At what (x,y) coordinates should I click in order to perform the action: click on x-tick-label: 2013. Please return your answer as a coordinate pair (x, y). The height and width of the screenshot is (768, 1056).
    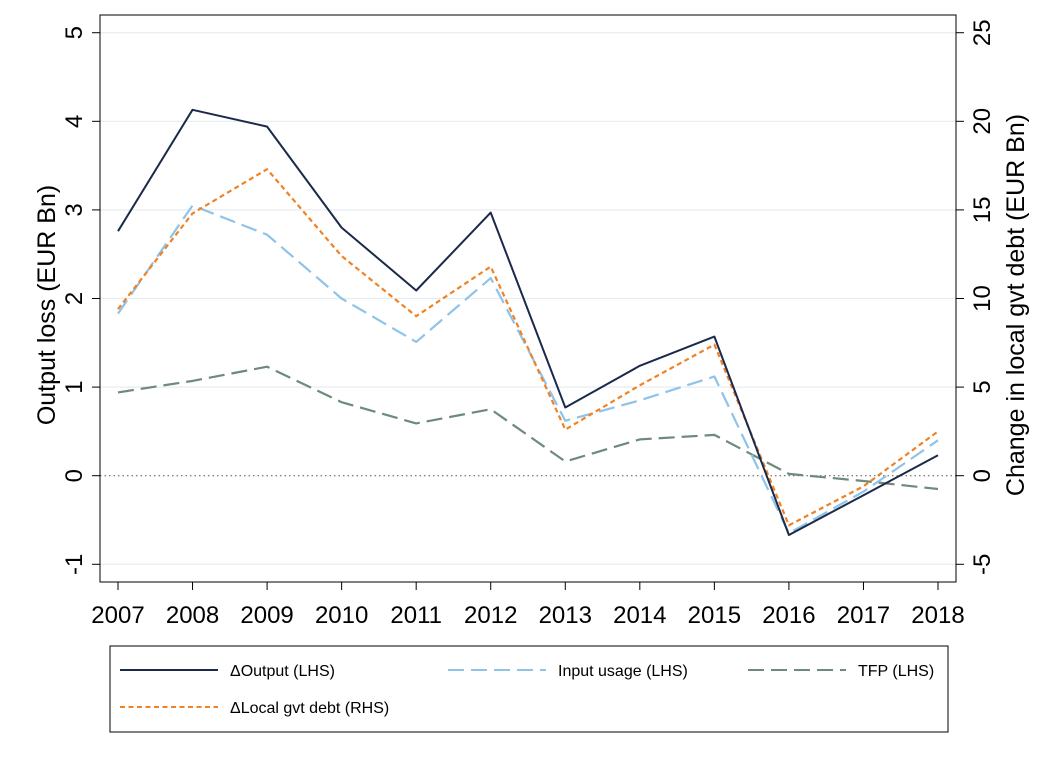
    Looking at the image, I should click on (565, 615).